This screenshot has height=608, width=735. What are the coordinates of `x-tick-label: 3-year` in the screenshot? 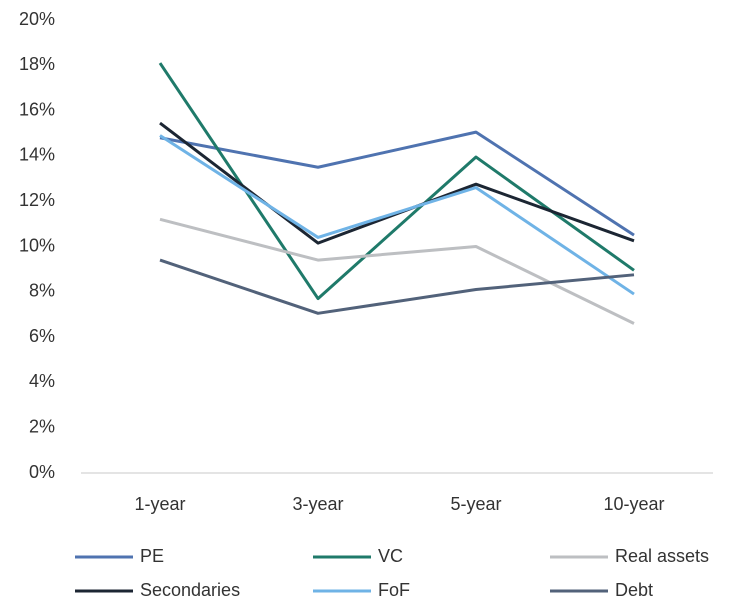 It's located at (317, 504).